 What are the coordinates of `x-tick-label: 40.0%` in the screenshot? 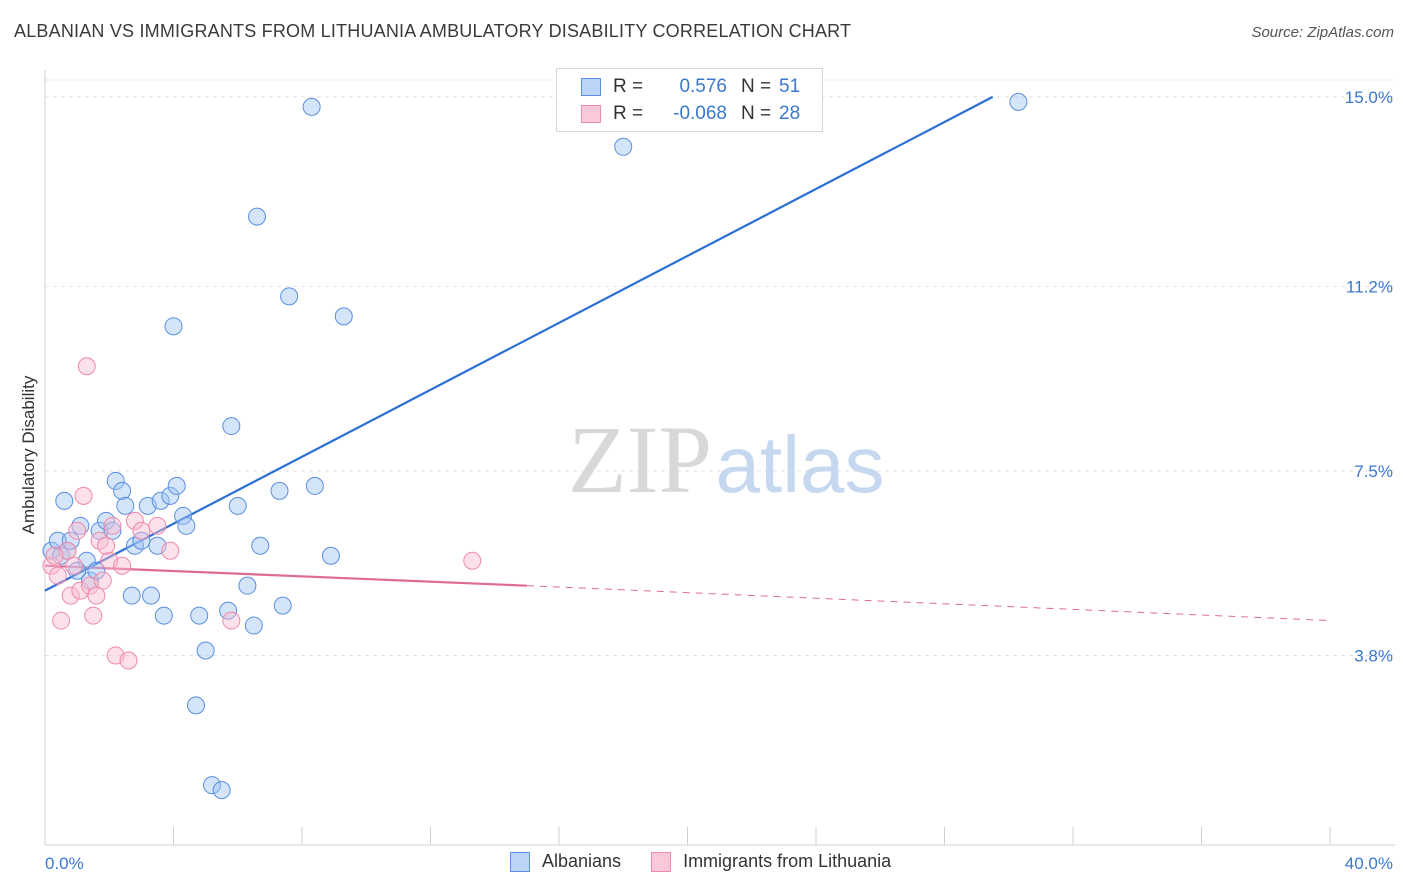 It's located at (1369, 863).